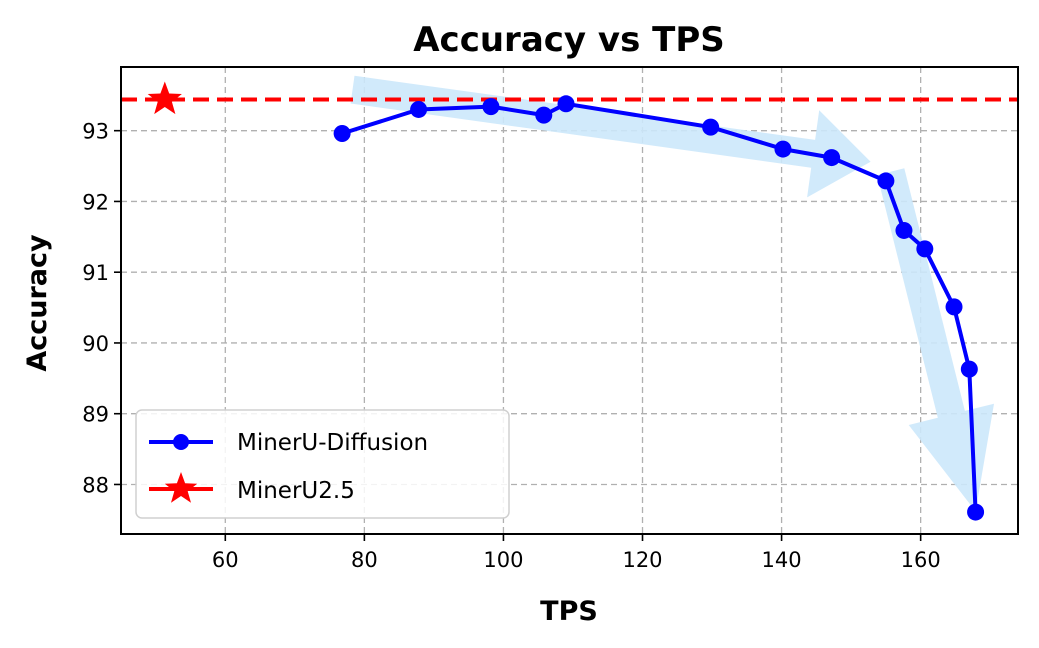 Image resolution: width=1039 pixels, height=648 pixels. Describe the element at coordinates (95, 344) in the screenshot. I see `y-tick-label: 90` at that location.